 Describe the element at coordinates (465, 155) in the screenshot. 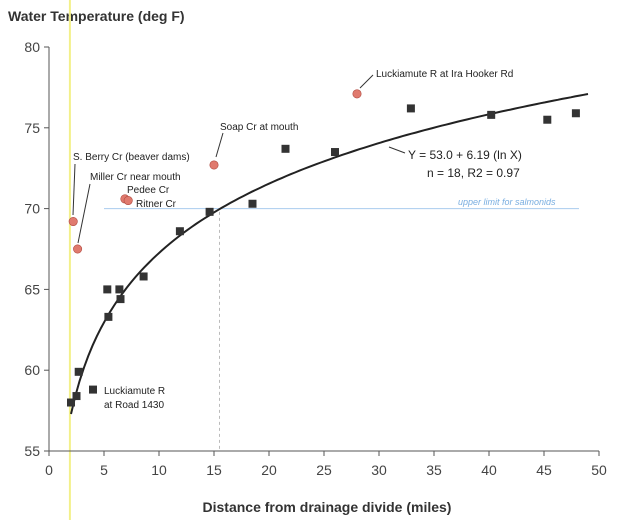

I see `equation-line-1: Y = 53.0 + 6.19 (ln X)` at that location.